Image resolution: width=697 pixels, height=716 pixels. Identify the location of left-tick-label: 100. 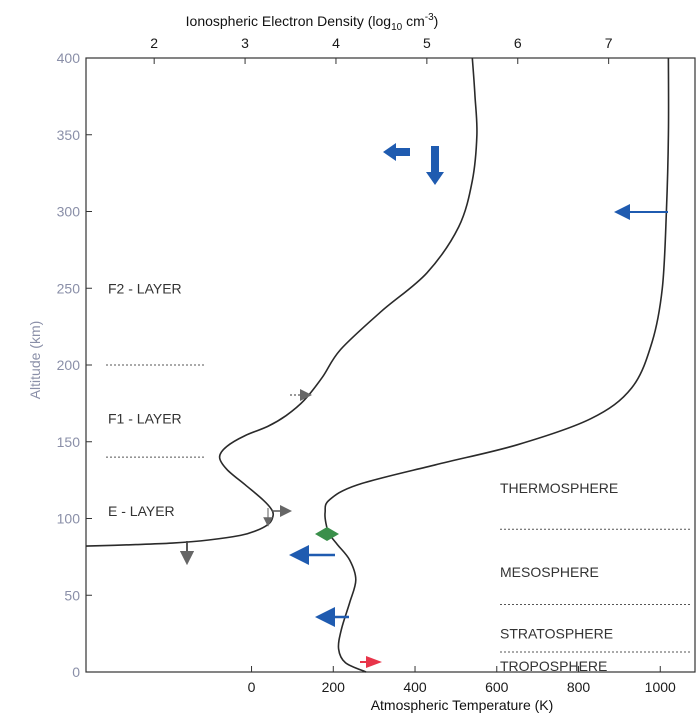
(69, 519).